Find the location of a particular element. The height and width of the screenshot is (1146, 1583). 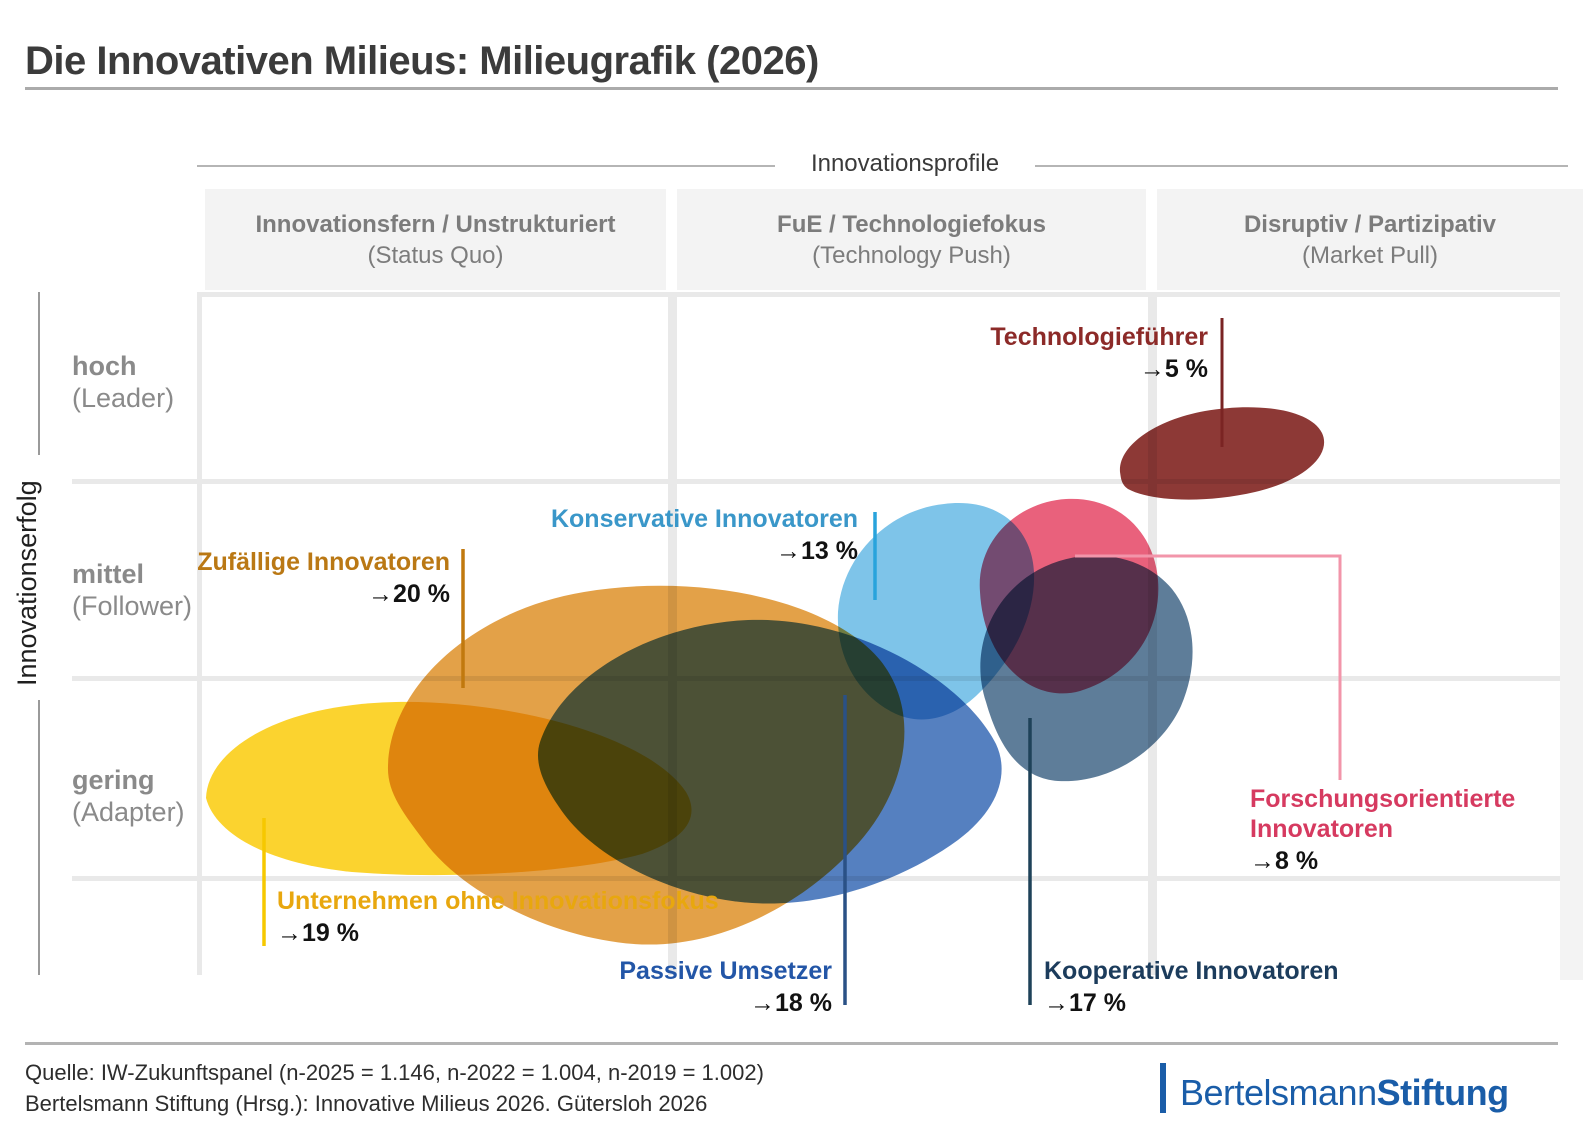

milieu-label-passive: Passive Umsetzer is located at coordinates (725, 971).